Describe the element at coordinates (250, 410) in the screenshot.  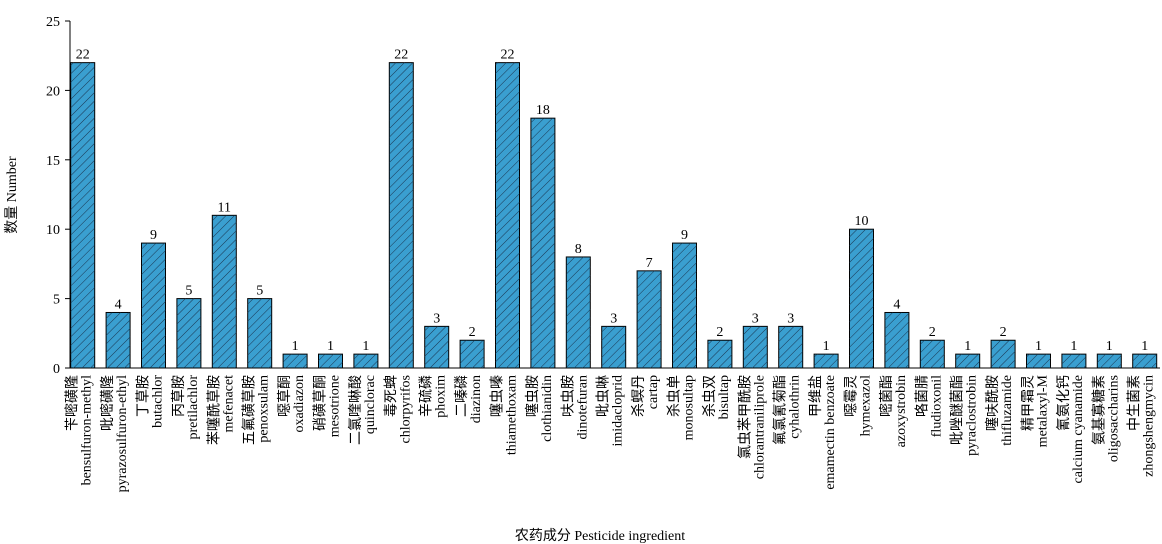
I see `x-tick-label: 五氟磺草胺` at that location.